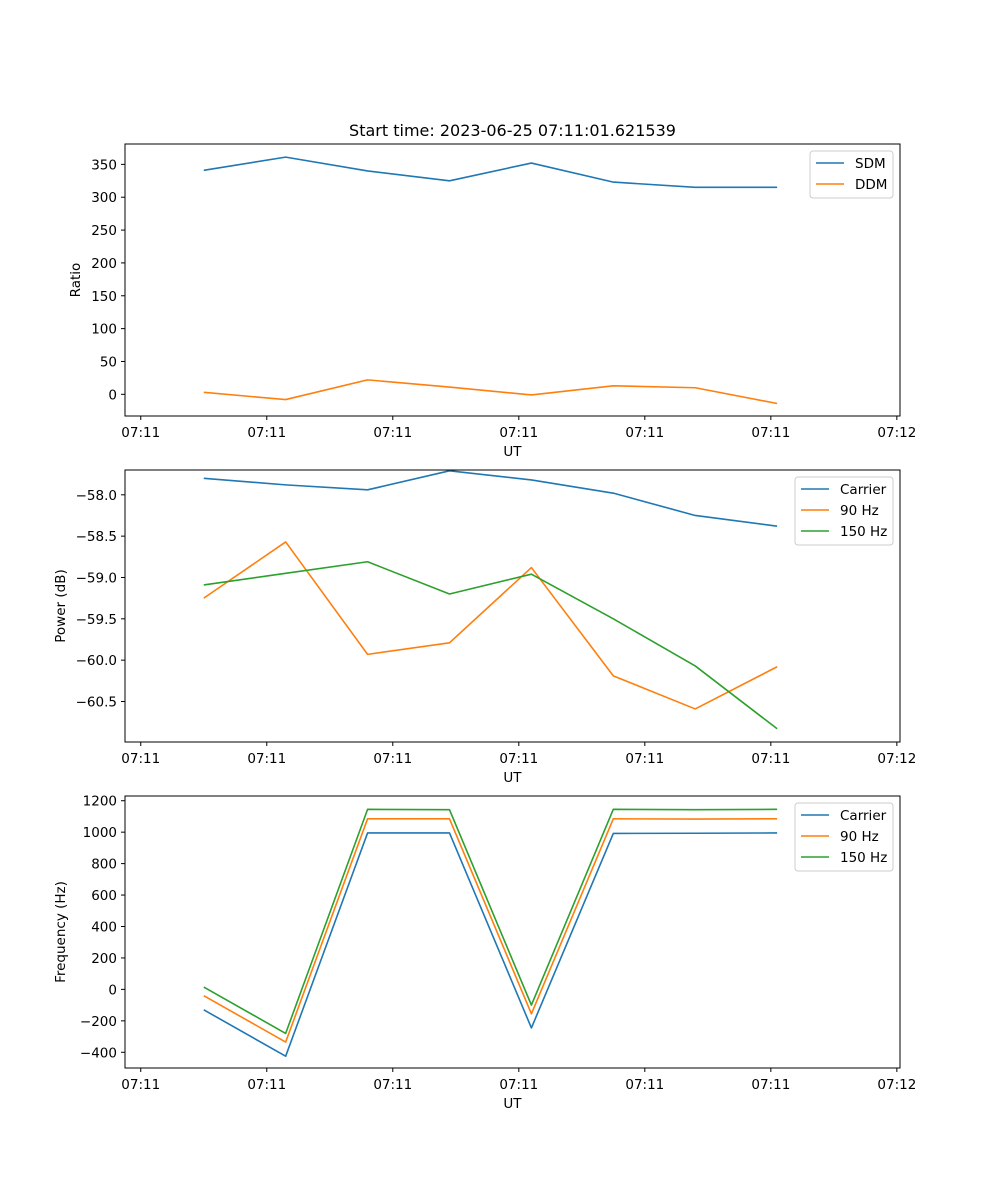 The height and width of the screenshot is (1200, 1000). Describe the element at coordinates (104, 231) in the screenshot. I see `y-tick-label: 250` at that location.